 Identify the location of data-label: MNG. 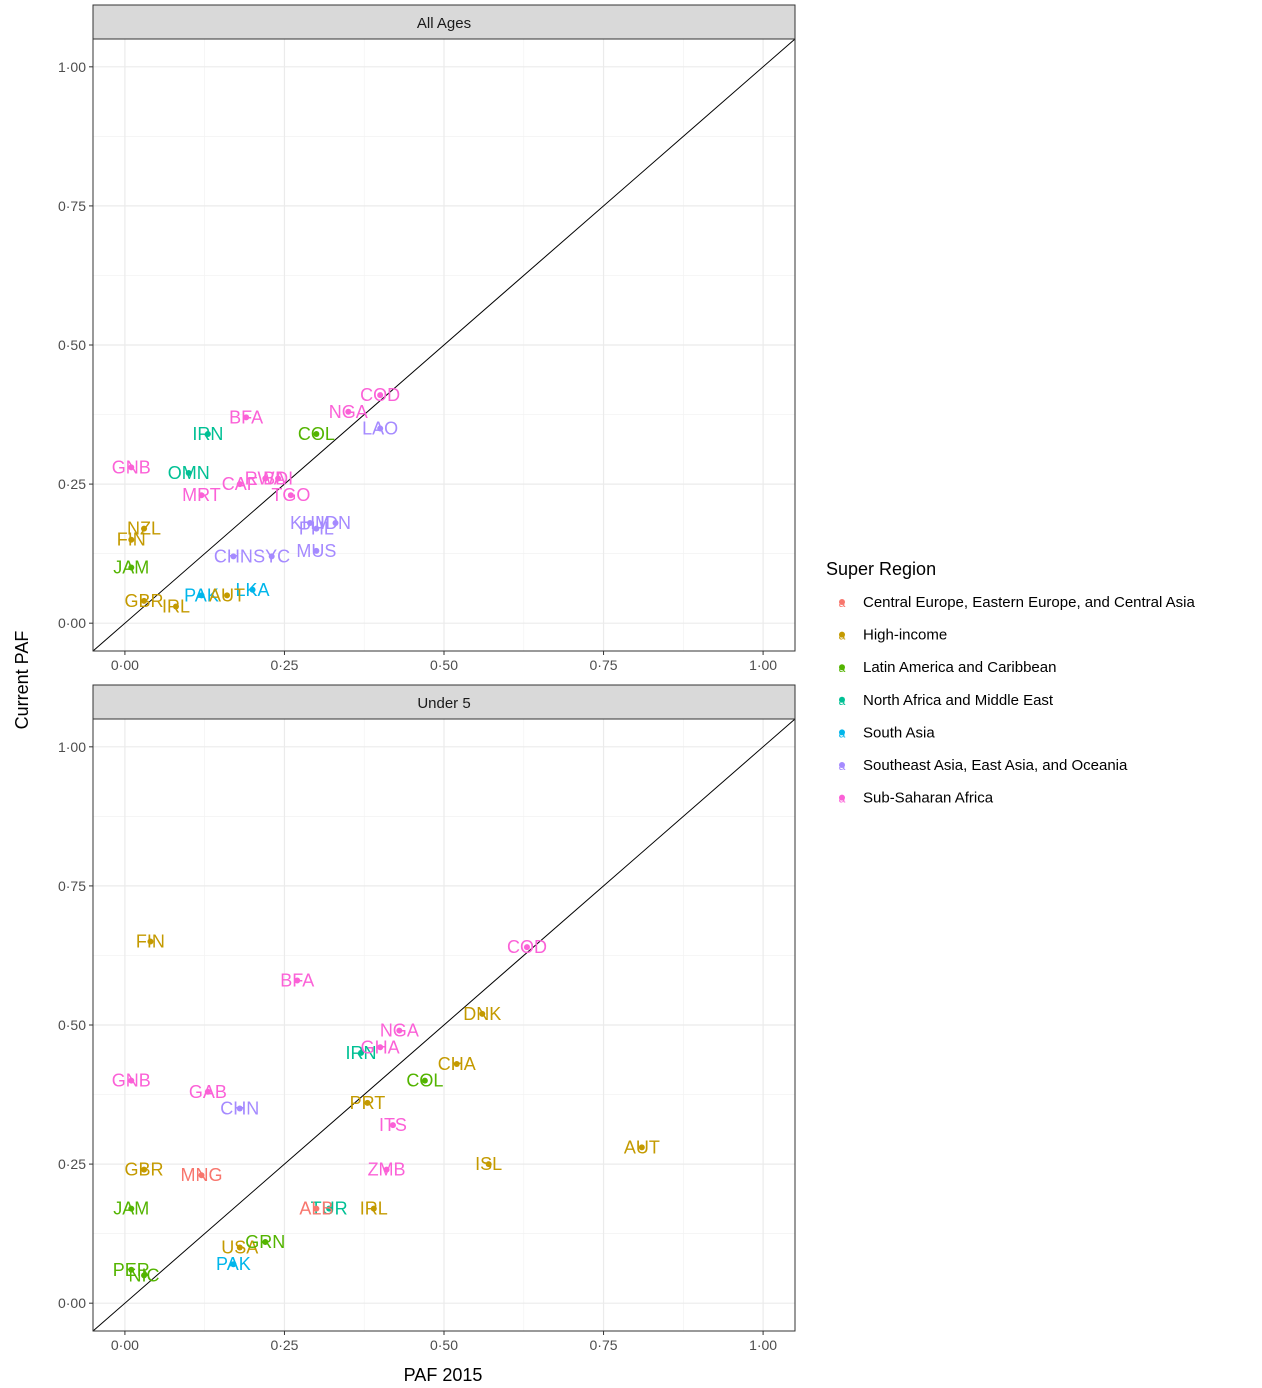
(201, 1175).